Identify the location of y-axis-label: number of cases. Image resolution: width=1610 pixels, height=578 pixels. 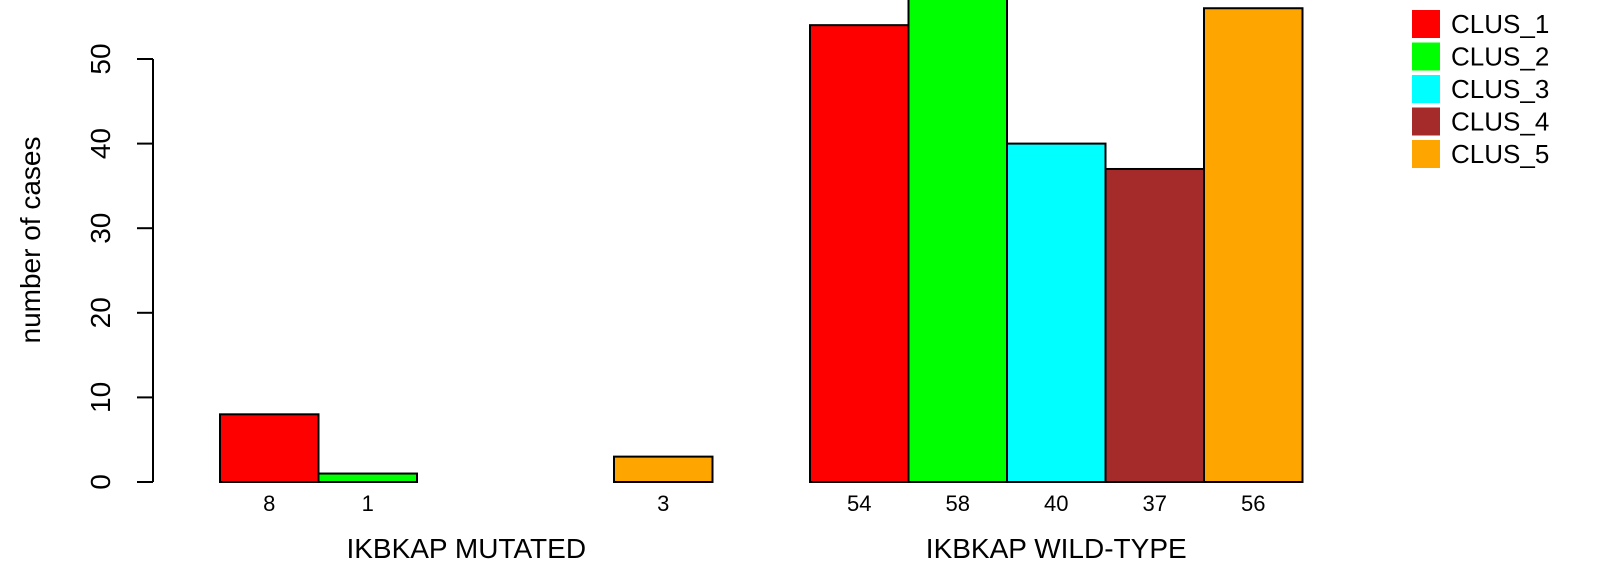
(30, 240).